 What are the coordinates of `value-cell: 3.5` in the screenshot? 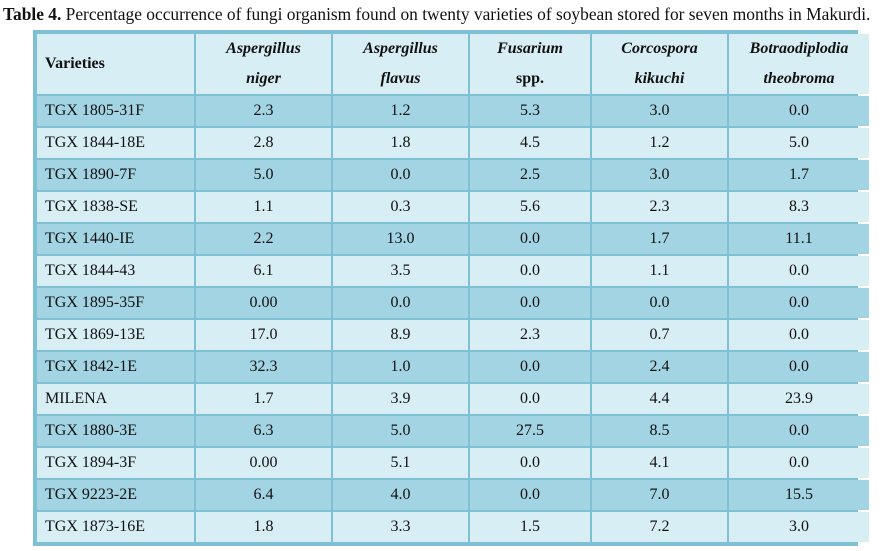 It's located at (400, 271).